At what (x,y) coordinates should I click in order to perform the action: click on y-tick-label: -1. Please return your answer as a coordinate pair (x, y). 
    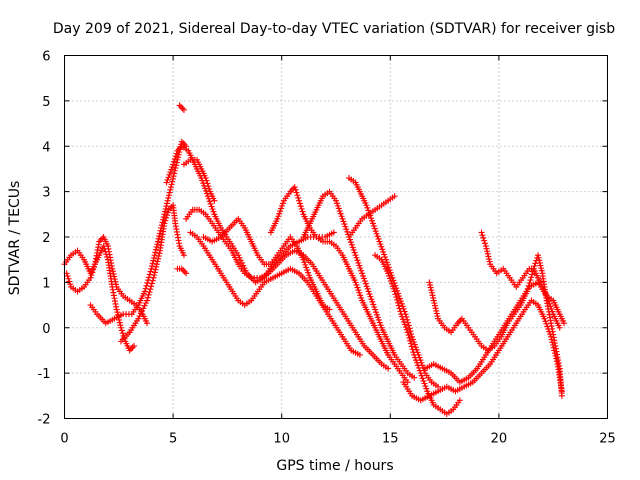
    Looking at the image, I should click on (44, 374).